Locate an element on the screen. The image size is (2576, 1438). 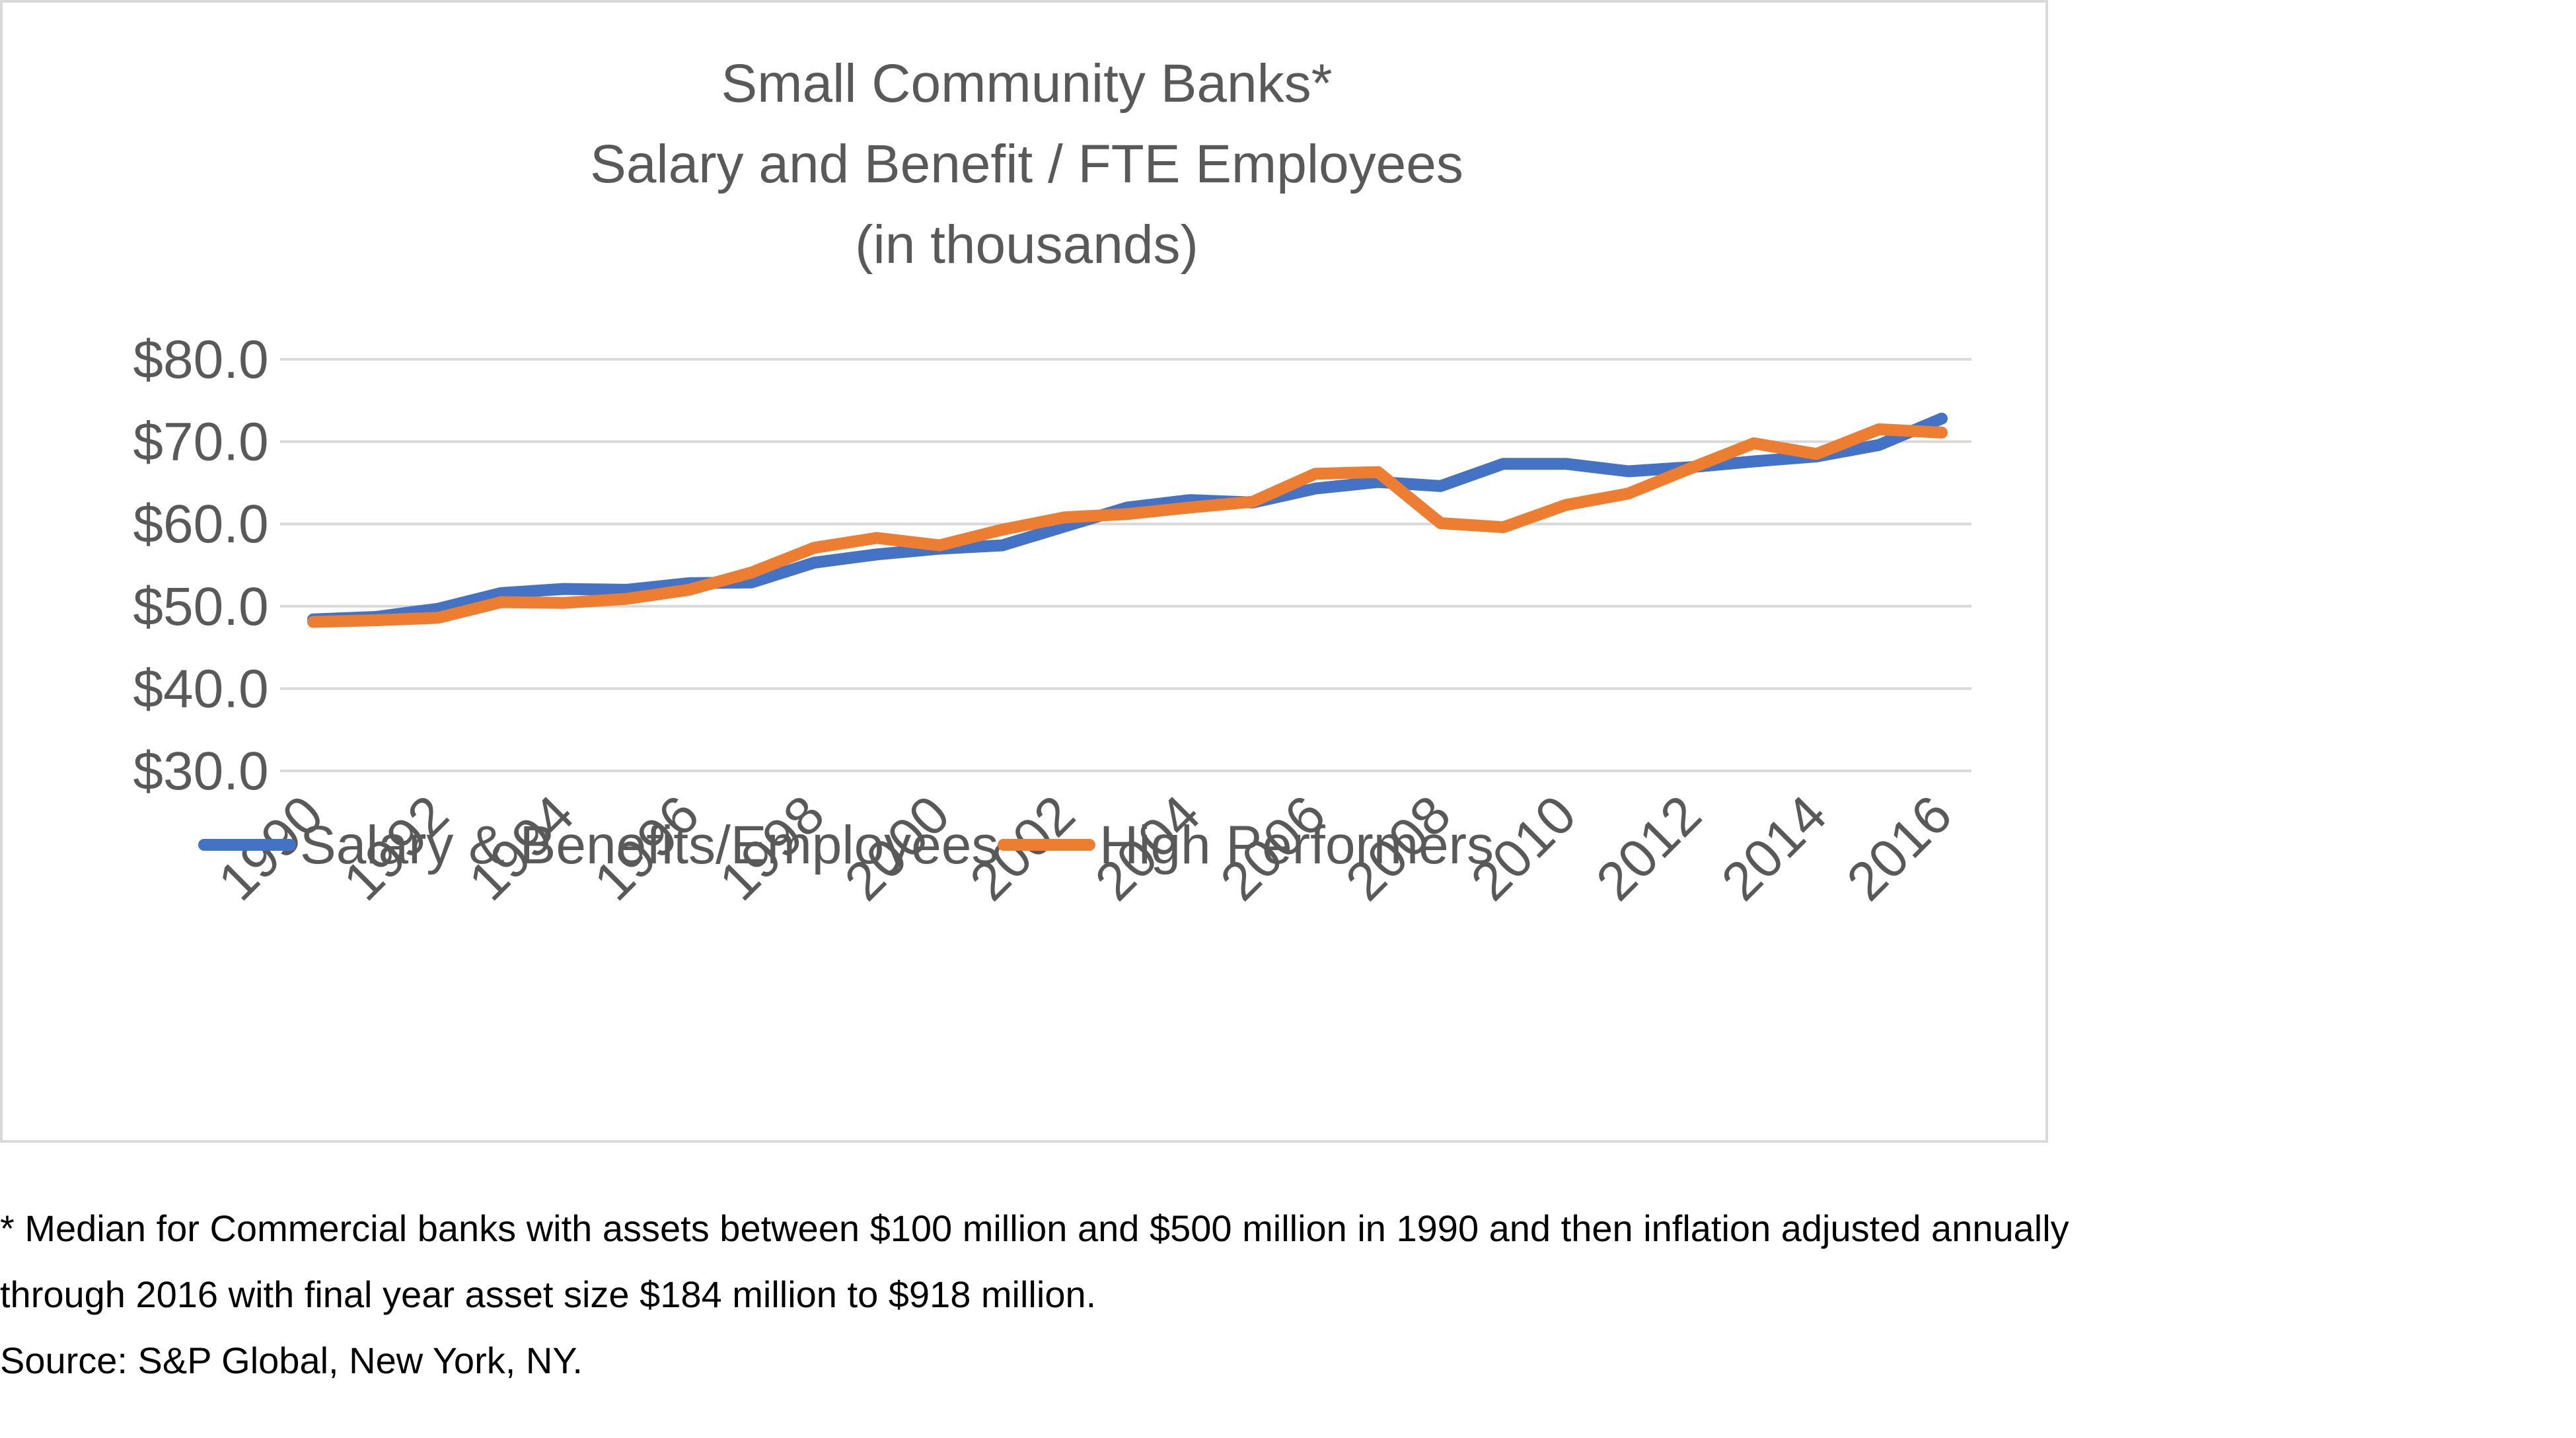
x-tick-label: 2016 is located at coordinates (1899, 848).